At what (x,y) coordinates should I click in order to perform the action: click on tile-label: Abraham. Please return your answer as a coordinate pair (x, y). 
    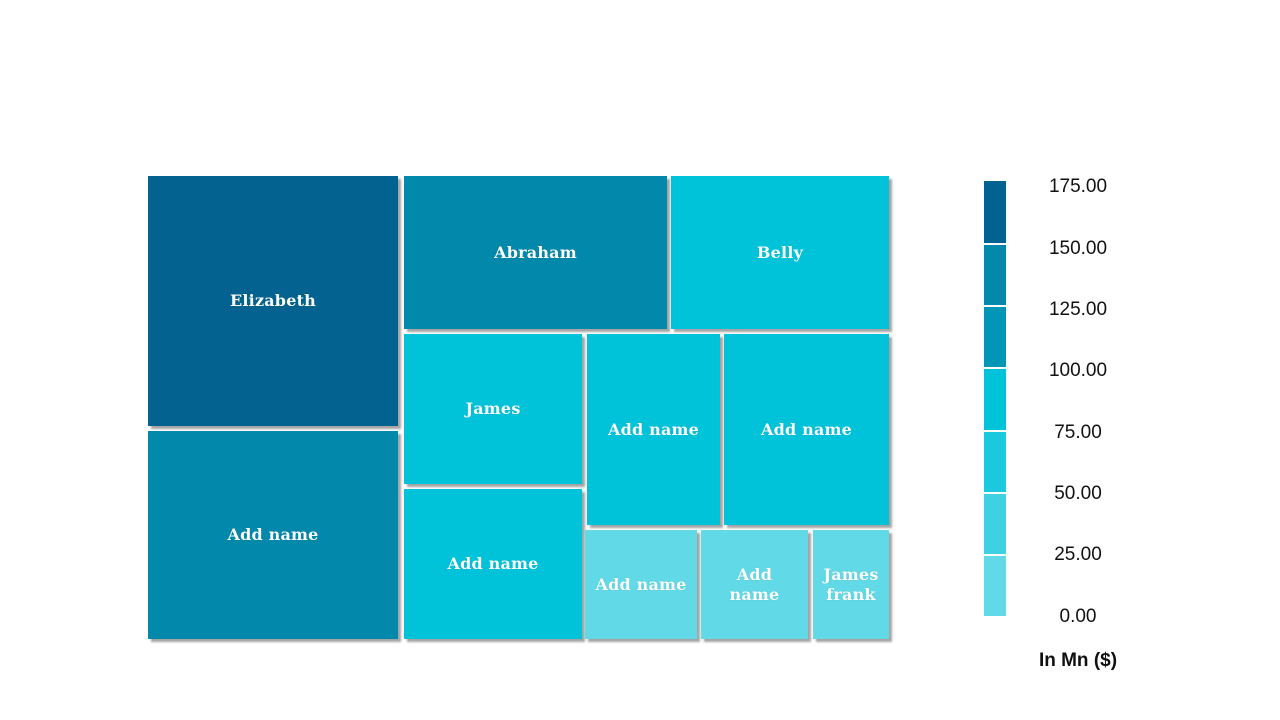
    Looking at the image, I should click on (535, 252).